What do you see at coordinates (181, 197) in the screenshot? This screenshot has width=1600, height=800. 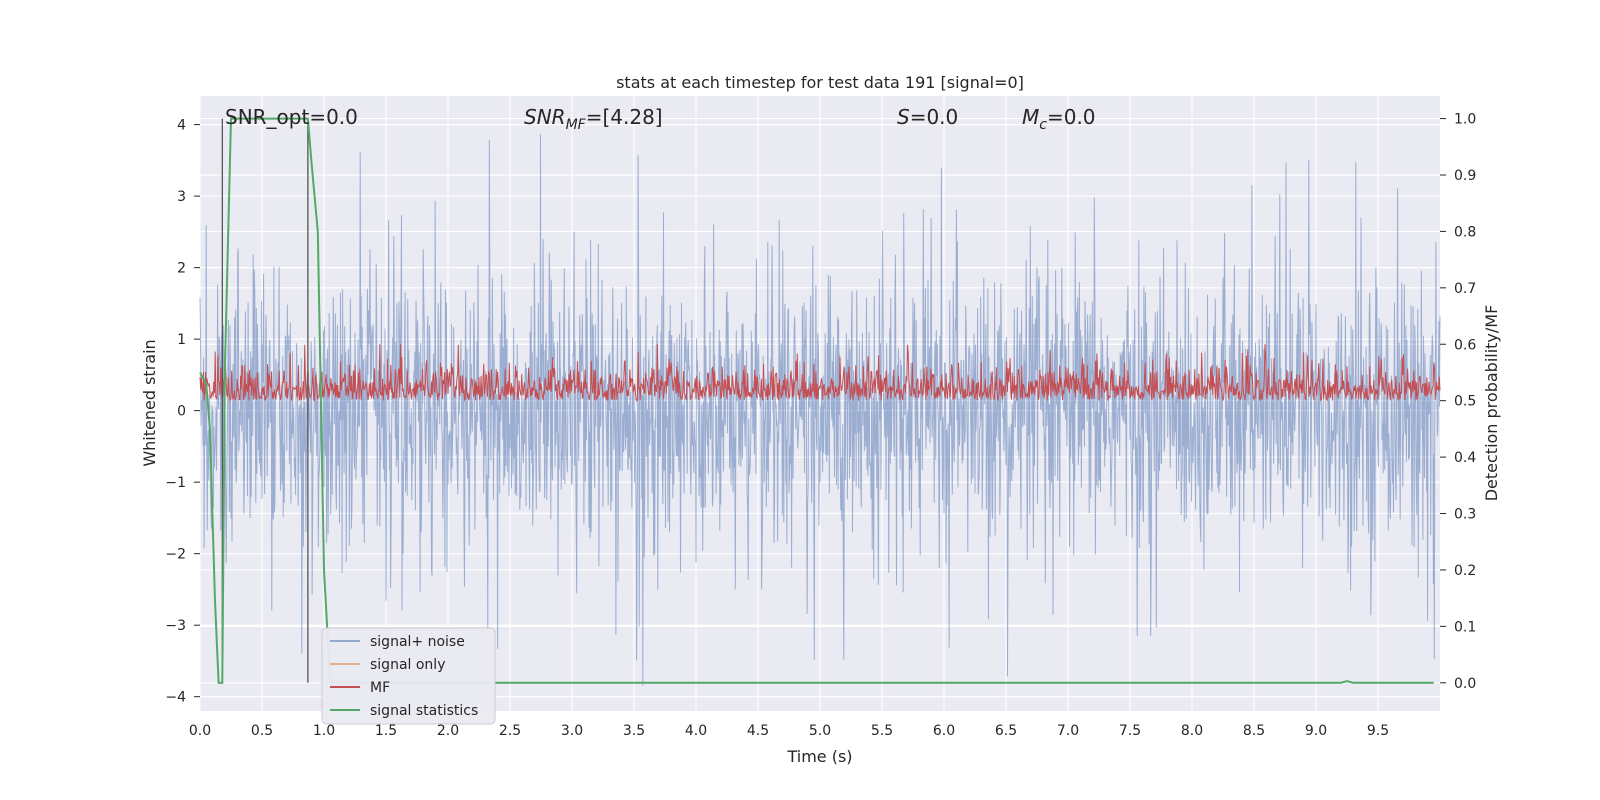 I see `y-tick-label: 3` at bounding box center [181, 197].